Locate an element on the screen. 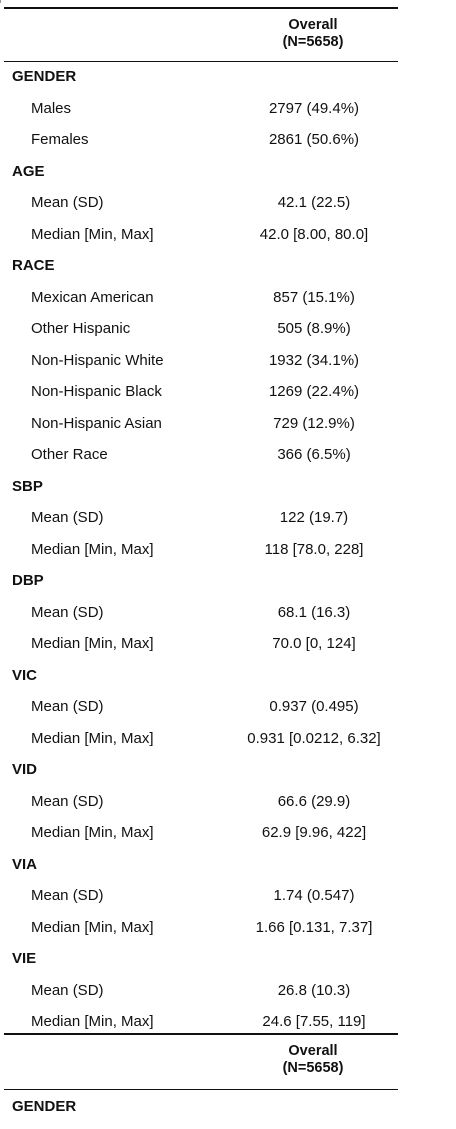 The width and height of the screenshot is (456, 1129). section-label: VIA is located at coordinates (25, 864).